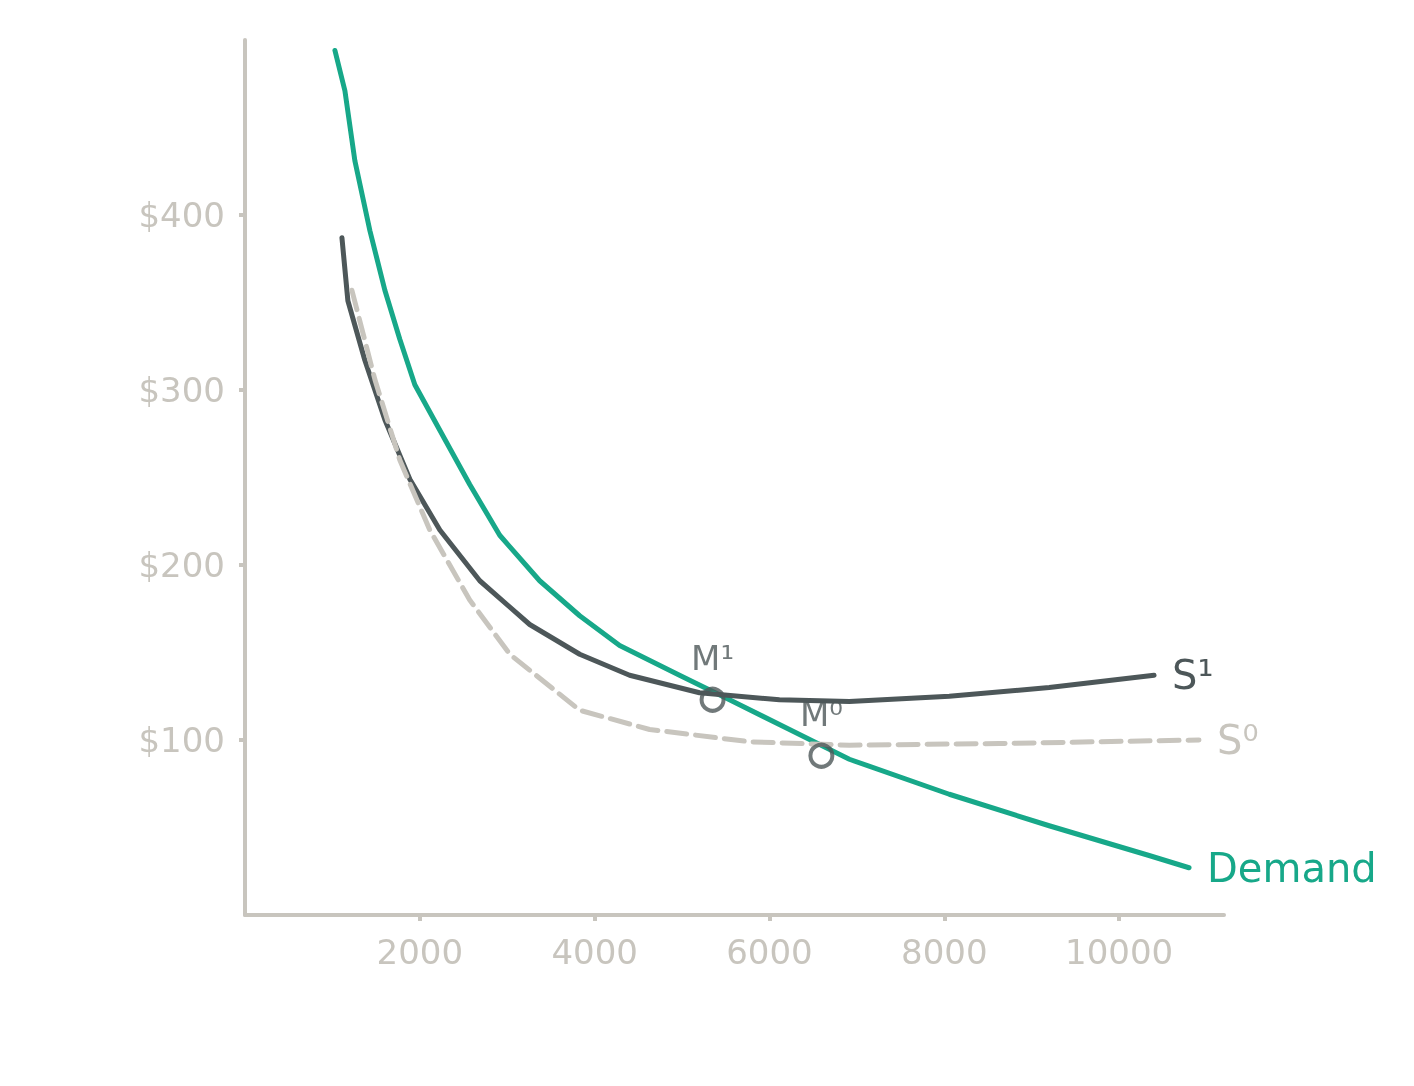 The height and width of the screenshot is (1086, 1414). What do you see at coordinates (944, 952) in the screenshot?
I see `x-tick-label: 8000` at bounding box center [944, 952].